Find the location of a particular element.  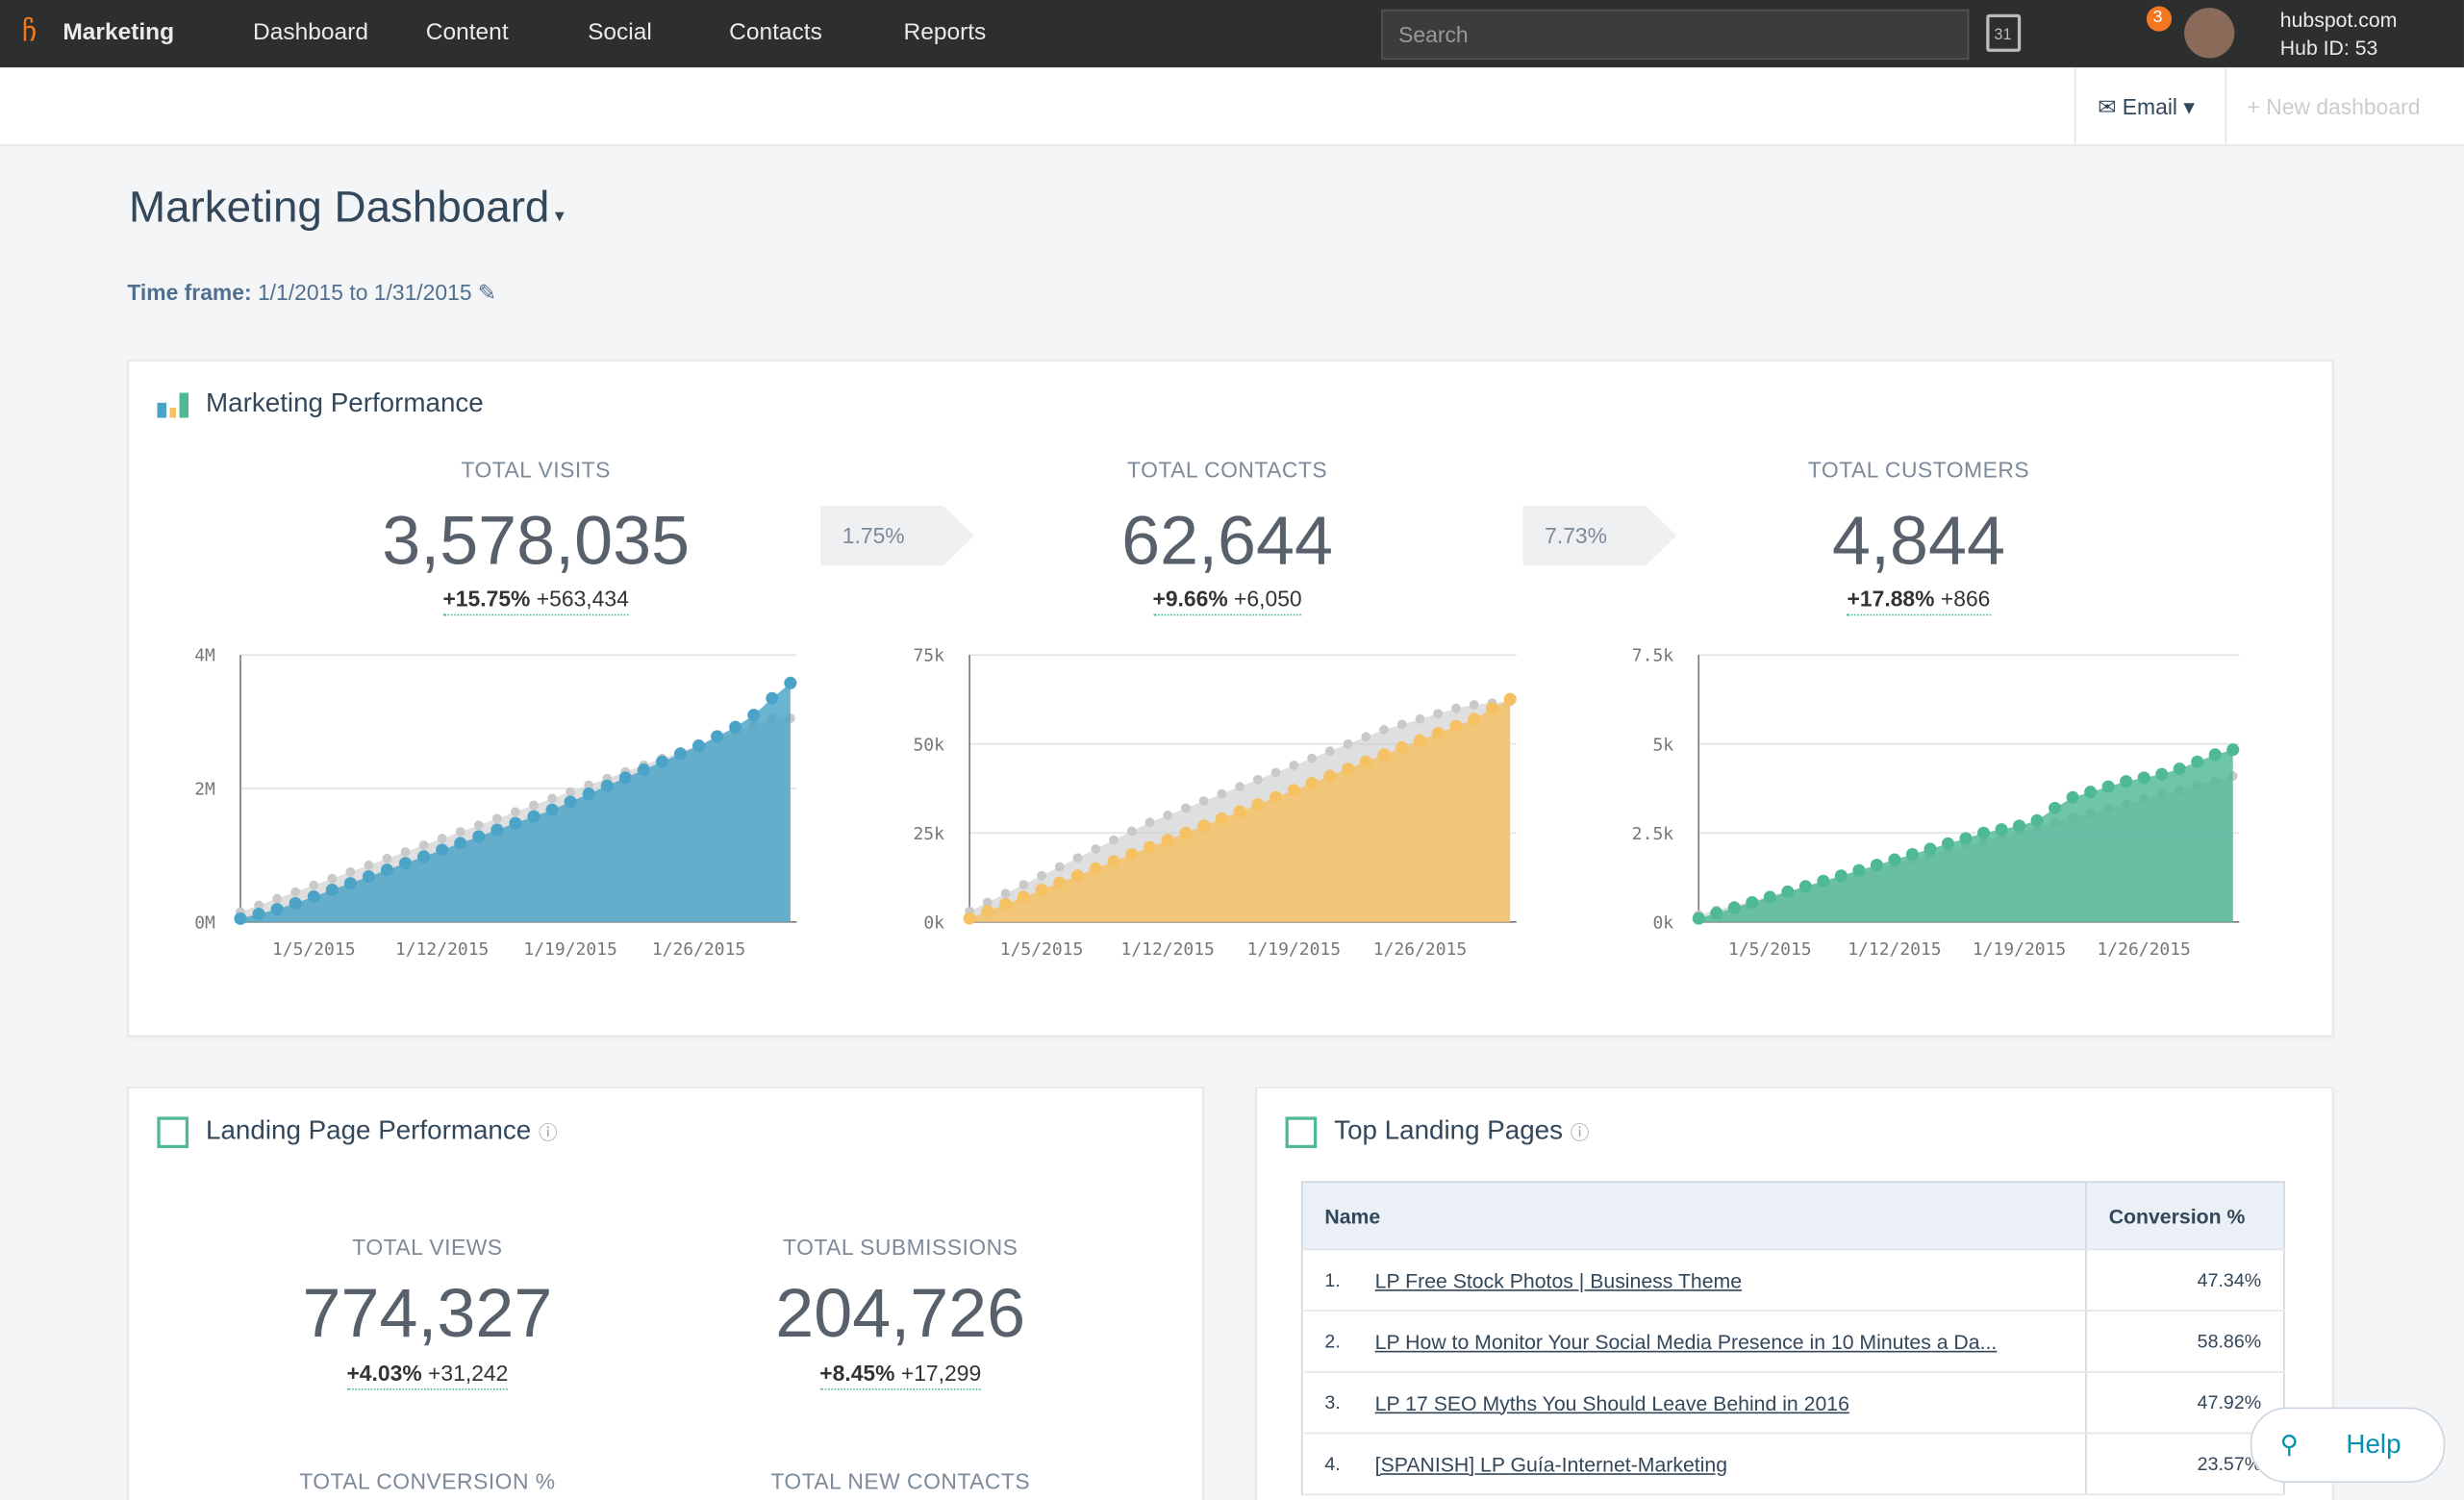

timeframe-value: 1/1/2015 to 1/31/2015 is located at coordinates (364, 292).